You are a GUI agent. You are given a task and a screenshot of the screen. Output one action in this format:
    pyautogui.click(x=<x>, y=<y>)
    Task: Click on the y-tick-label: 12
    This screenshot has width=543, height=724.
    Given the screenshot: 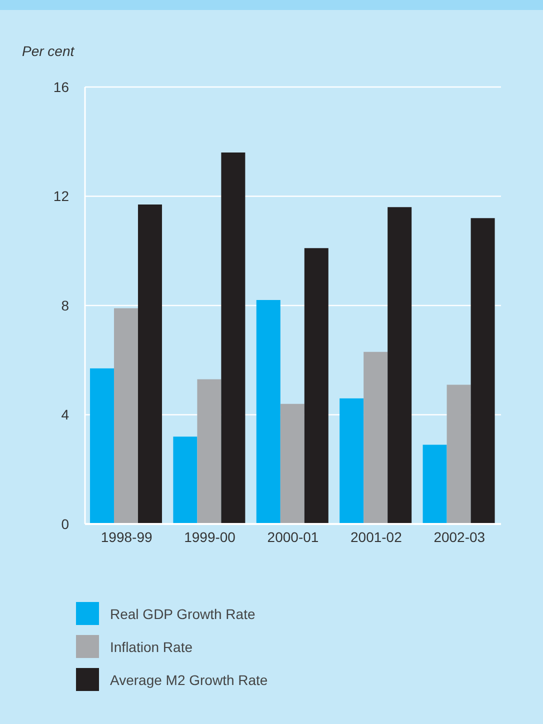 What is the action you would take?
    pyautogui.click(x=61, y=196)
    